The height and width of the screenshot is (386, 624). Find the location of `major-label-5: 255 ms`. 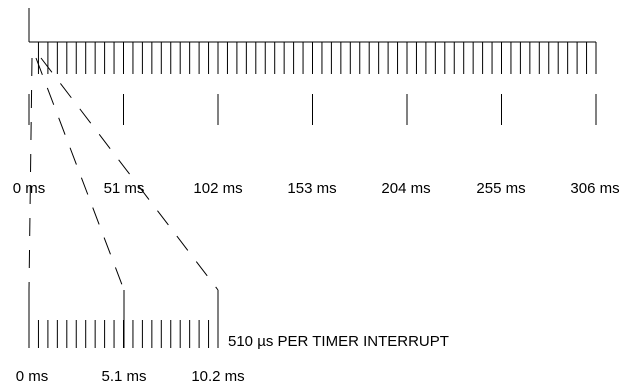

major-label-5: 255 ms is located at coordinates (500, 188).